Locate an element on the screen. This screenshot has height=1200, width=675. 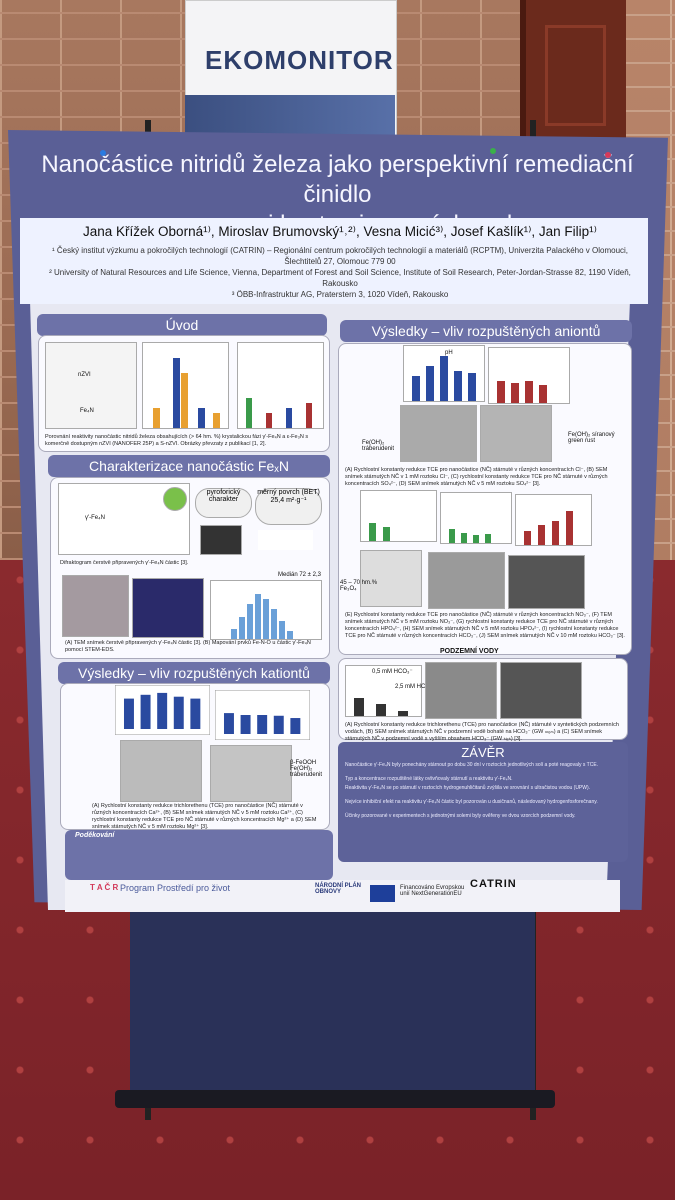
eu-flag-icon is located at coordinates (382, 893).